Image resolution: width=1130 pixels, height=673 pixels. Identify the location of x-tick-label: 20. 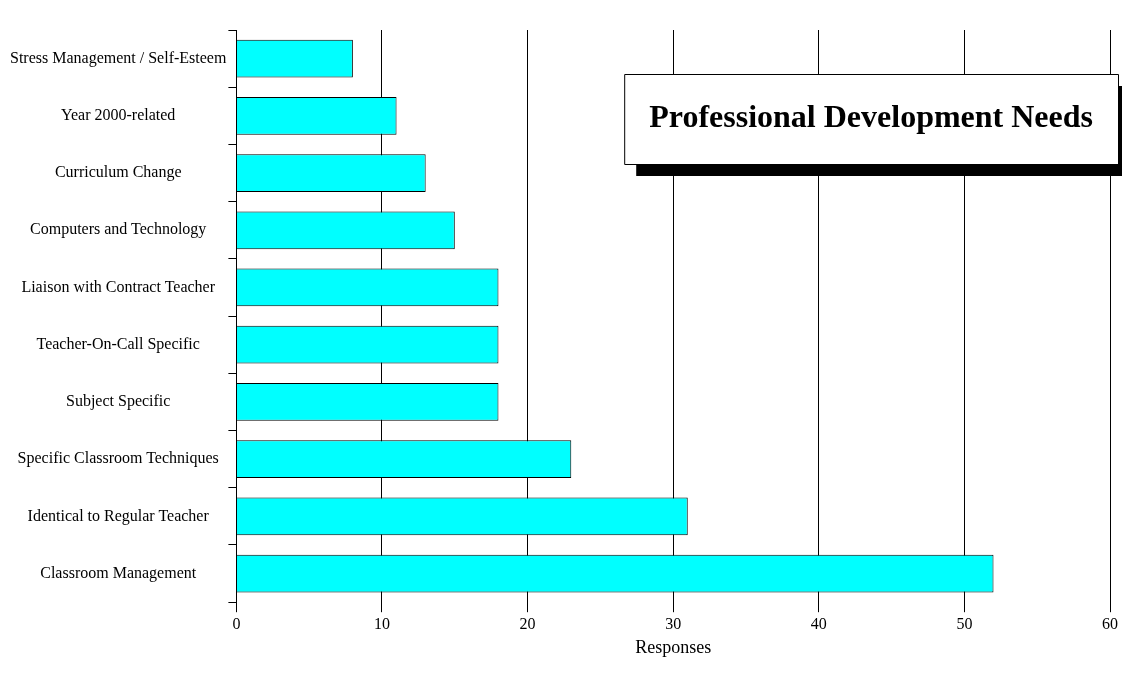
(527, 623).